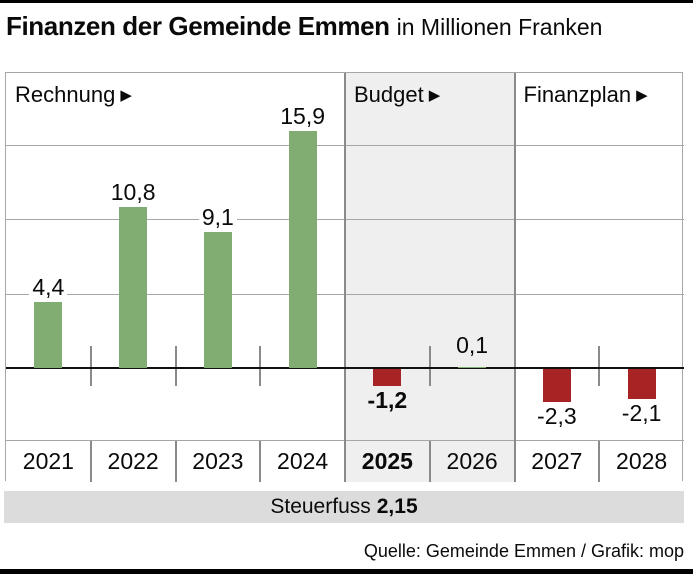 Image resolution: width=693 pixels, height=576 pixels. I want to click on section-header-rechnung: Rechnung ▶, so click(73, 95).